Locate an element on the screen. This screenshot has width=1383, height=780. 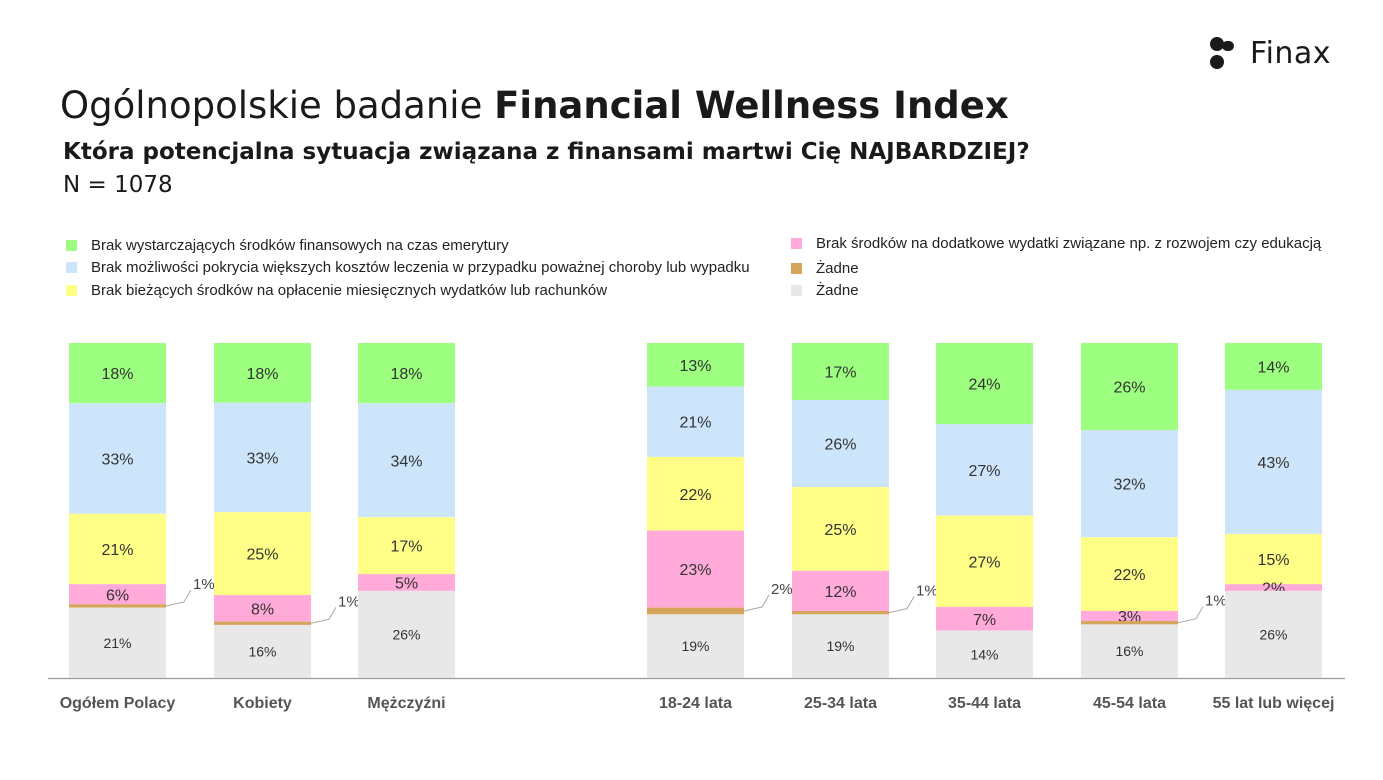
category-label: Kobiety is located at coordinates (262, 703).